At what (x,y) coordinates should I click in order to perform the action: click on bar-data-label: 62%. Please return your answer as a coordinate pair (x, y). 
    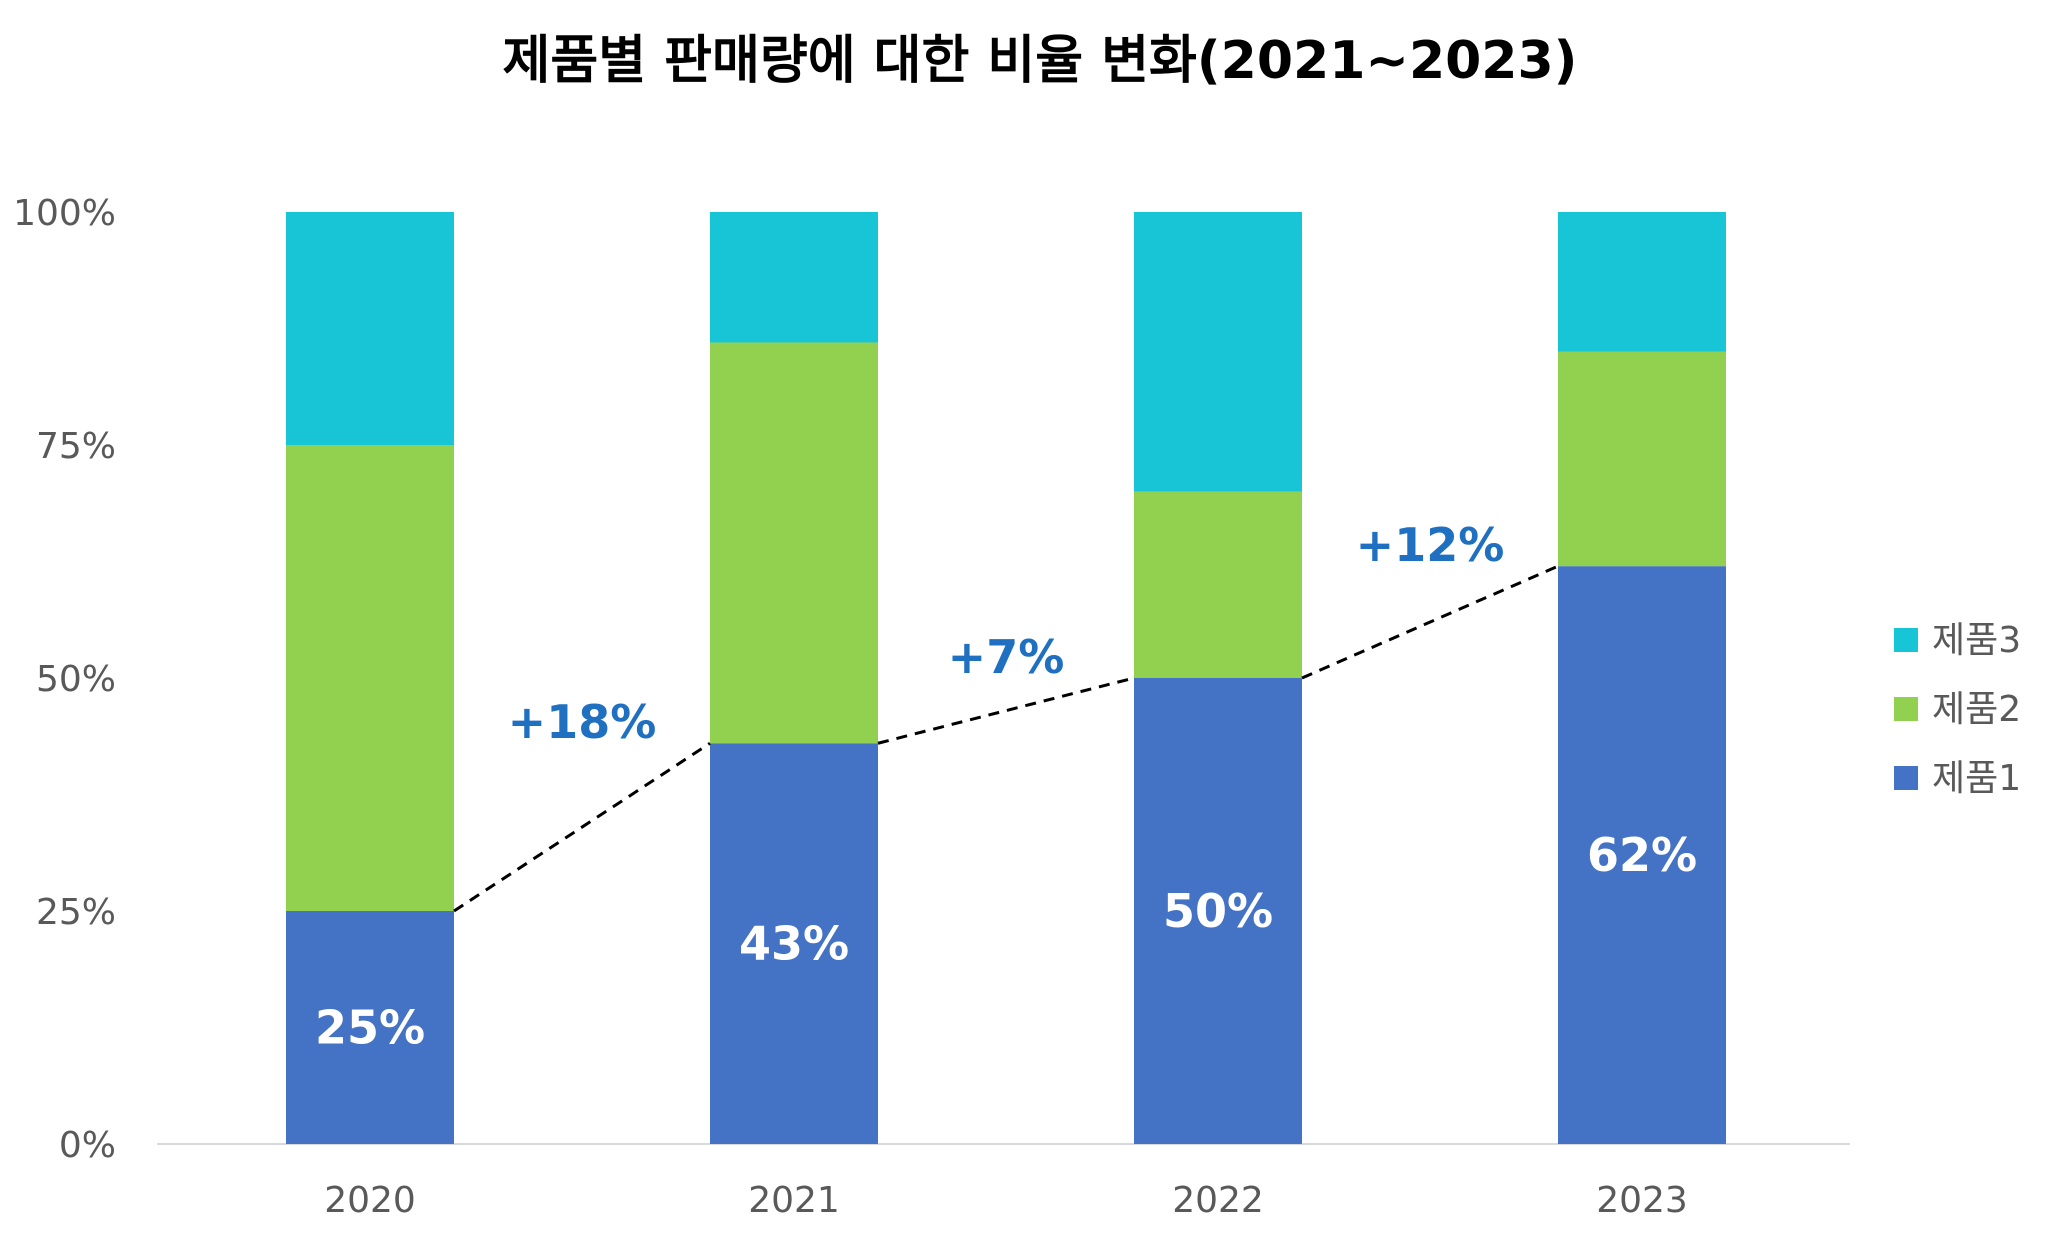
    Looking at the image, I should click on (1642, 855).